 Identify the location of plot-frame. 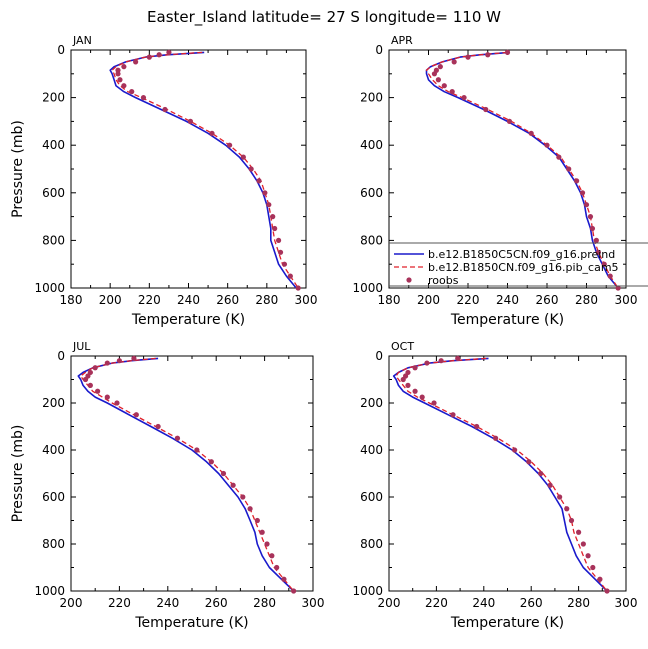
(192, 473).